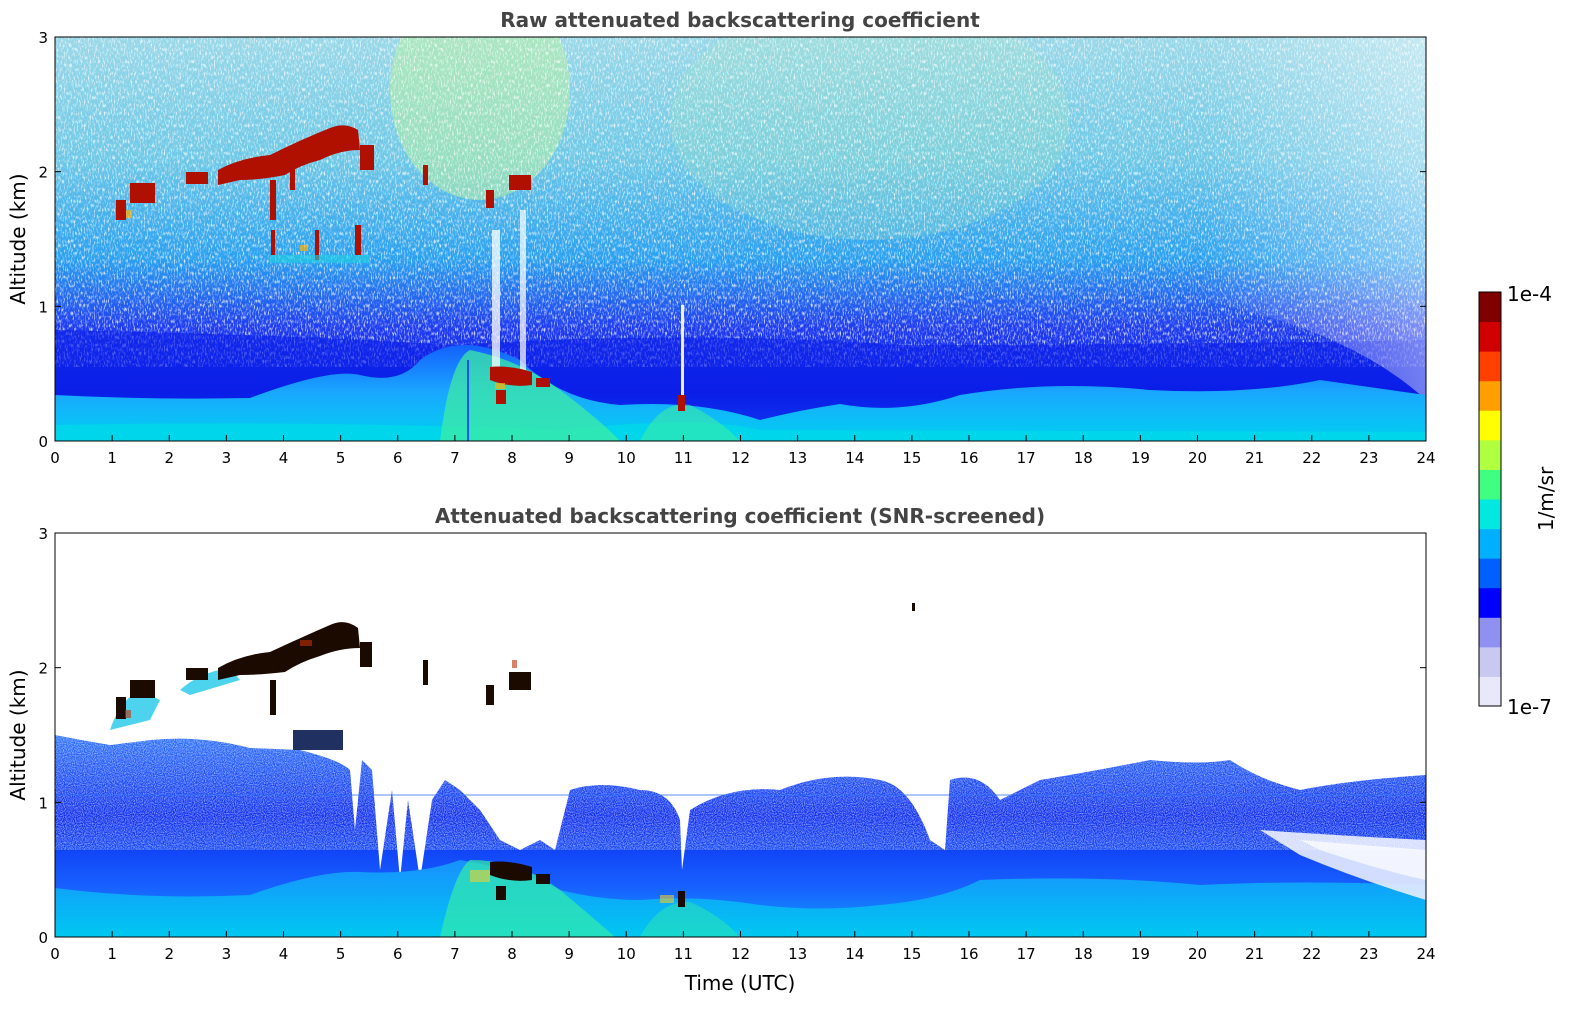 The image size is (1595, 1020). What do you see at coordinates (1529, 707) in the screenshot?
I see `colorbar-min-label: 1e-7` at bounding box center [1529, 707].